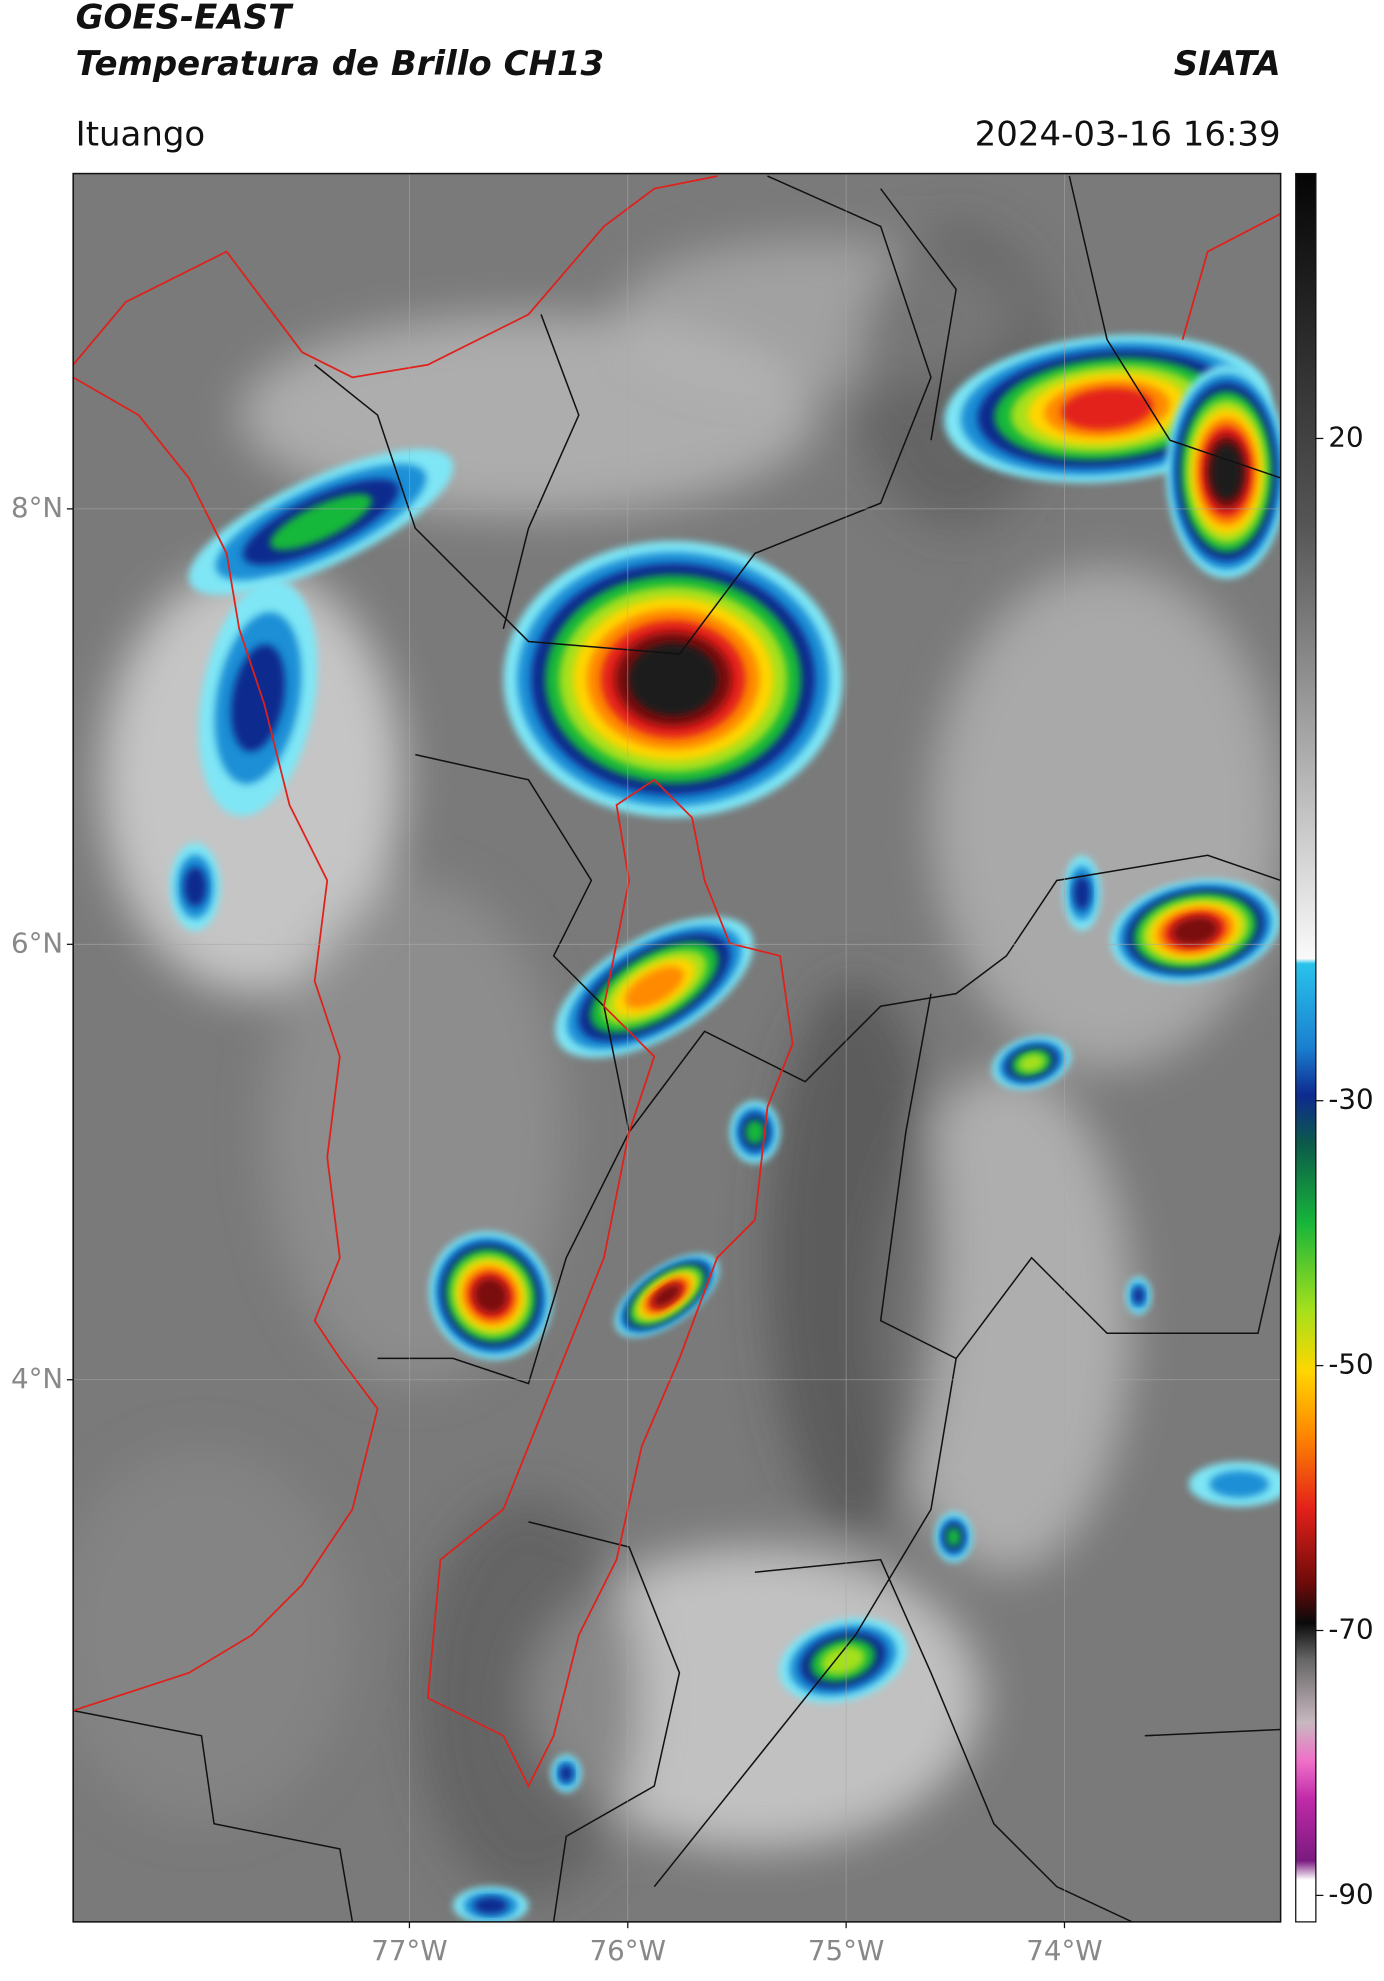 The width and height of the screenshot is (1384, 1981). I want to click on y-tick-label: 8°N, so click(37, 507).